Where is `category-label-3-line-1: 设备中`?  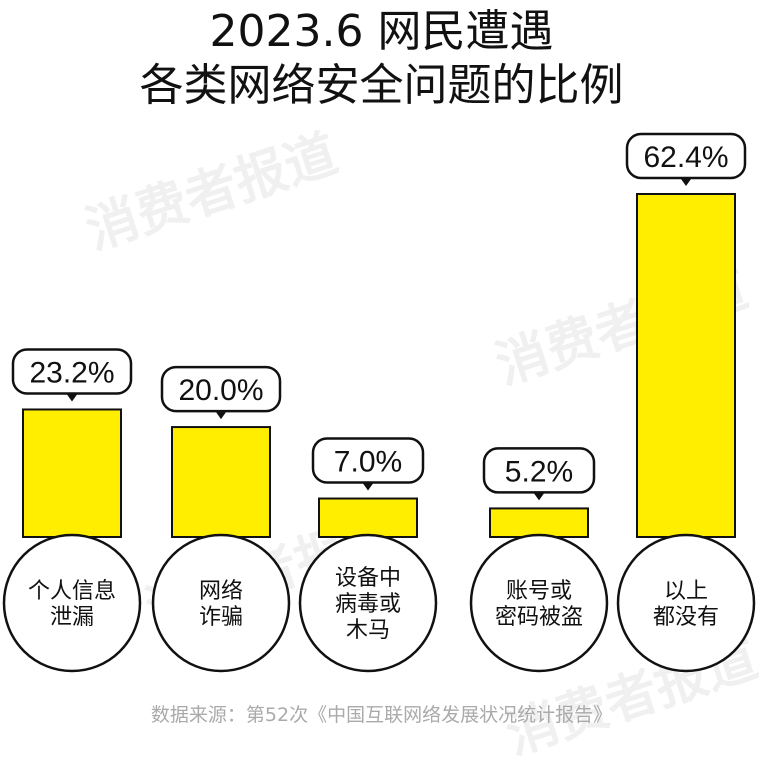 category-label-3-line-1: 设备中 is located at coordinates (368, 578).